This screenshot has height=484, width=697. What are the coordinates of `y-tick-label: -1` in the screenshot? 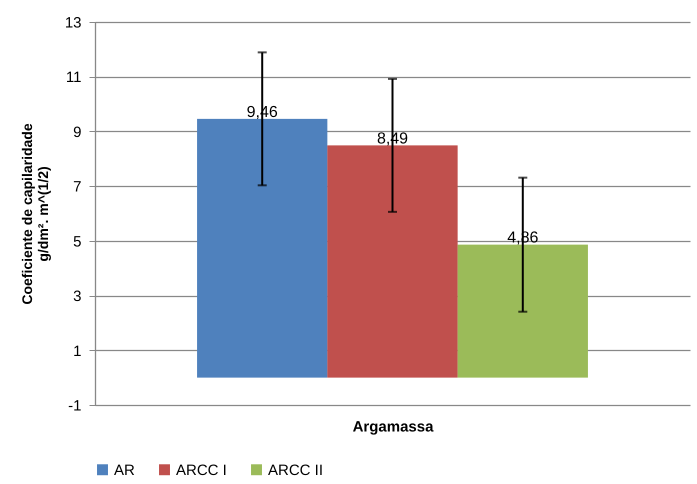 It's located at (75, 406).